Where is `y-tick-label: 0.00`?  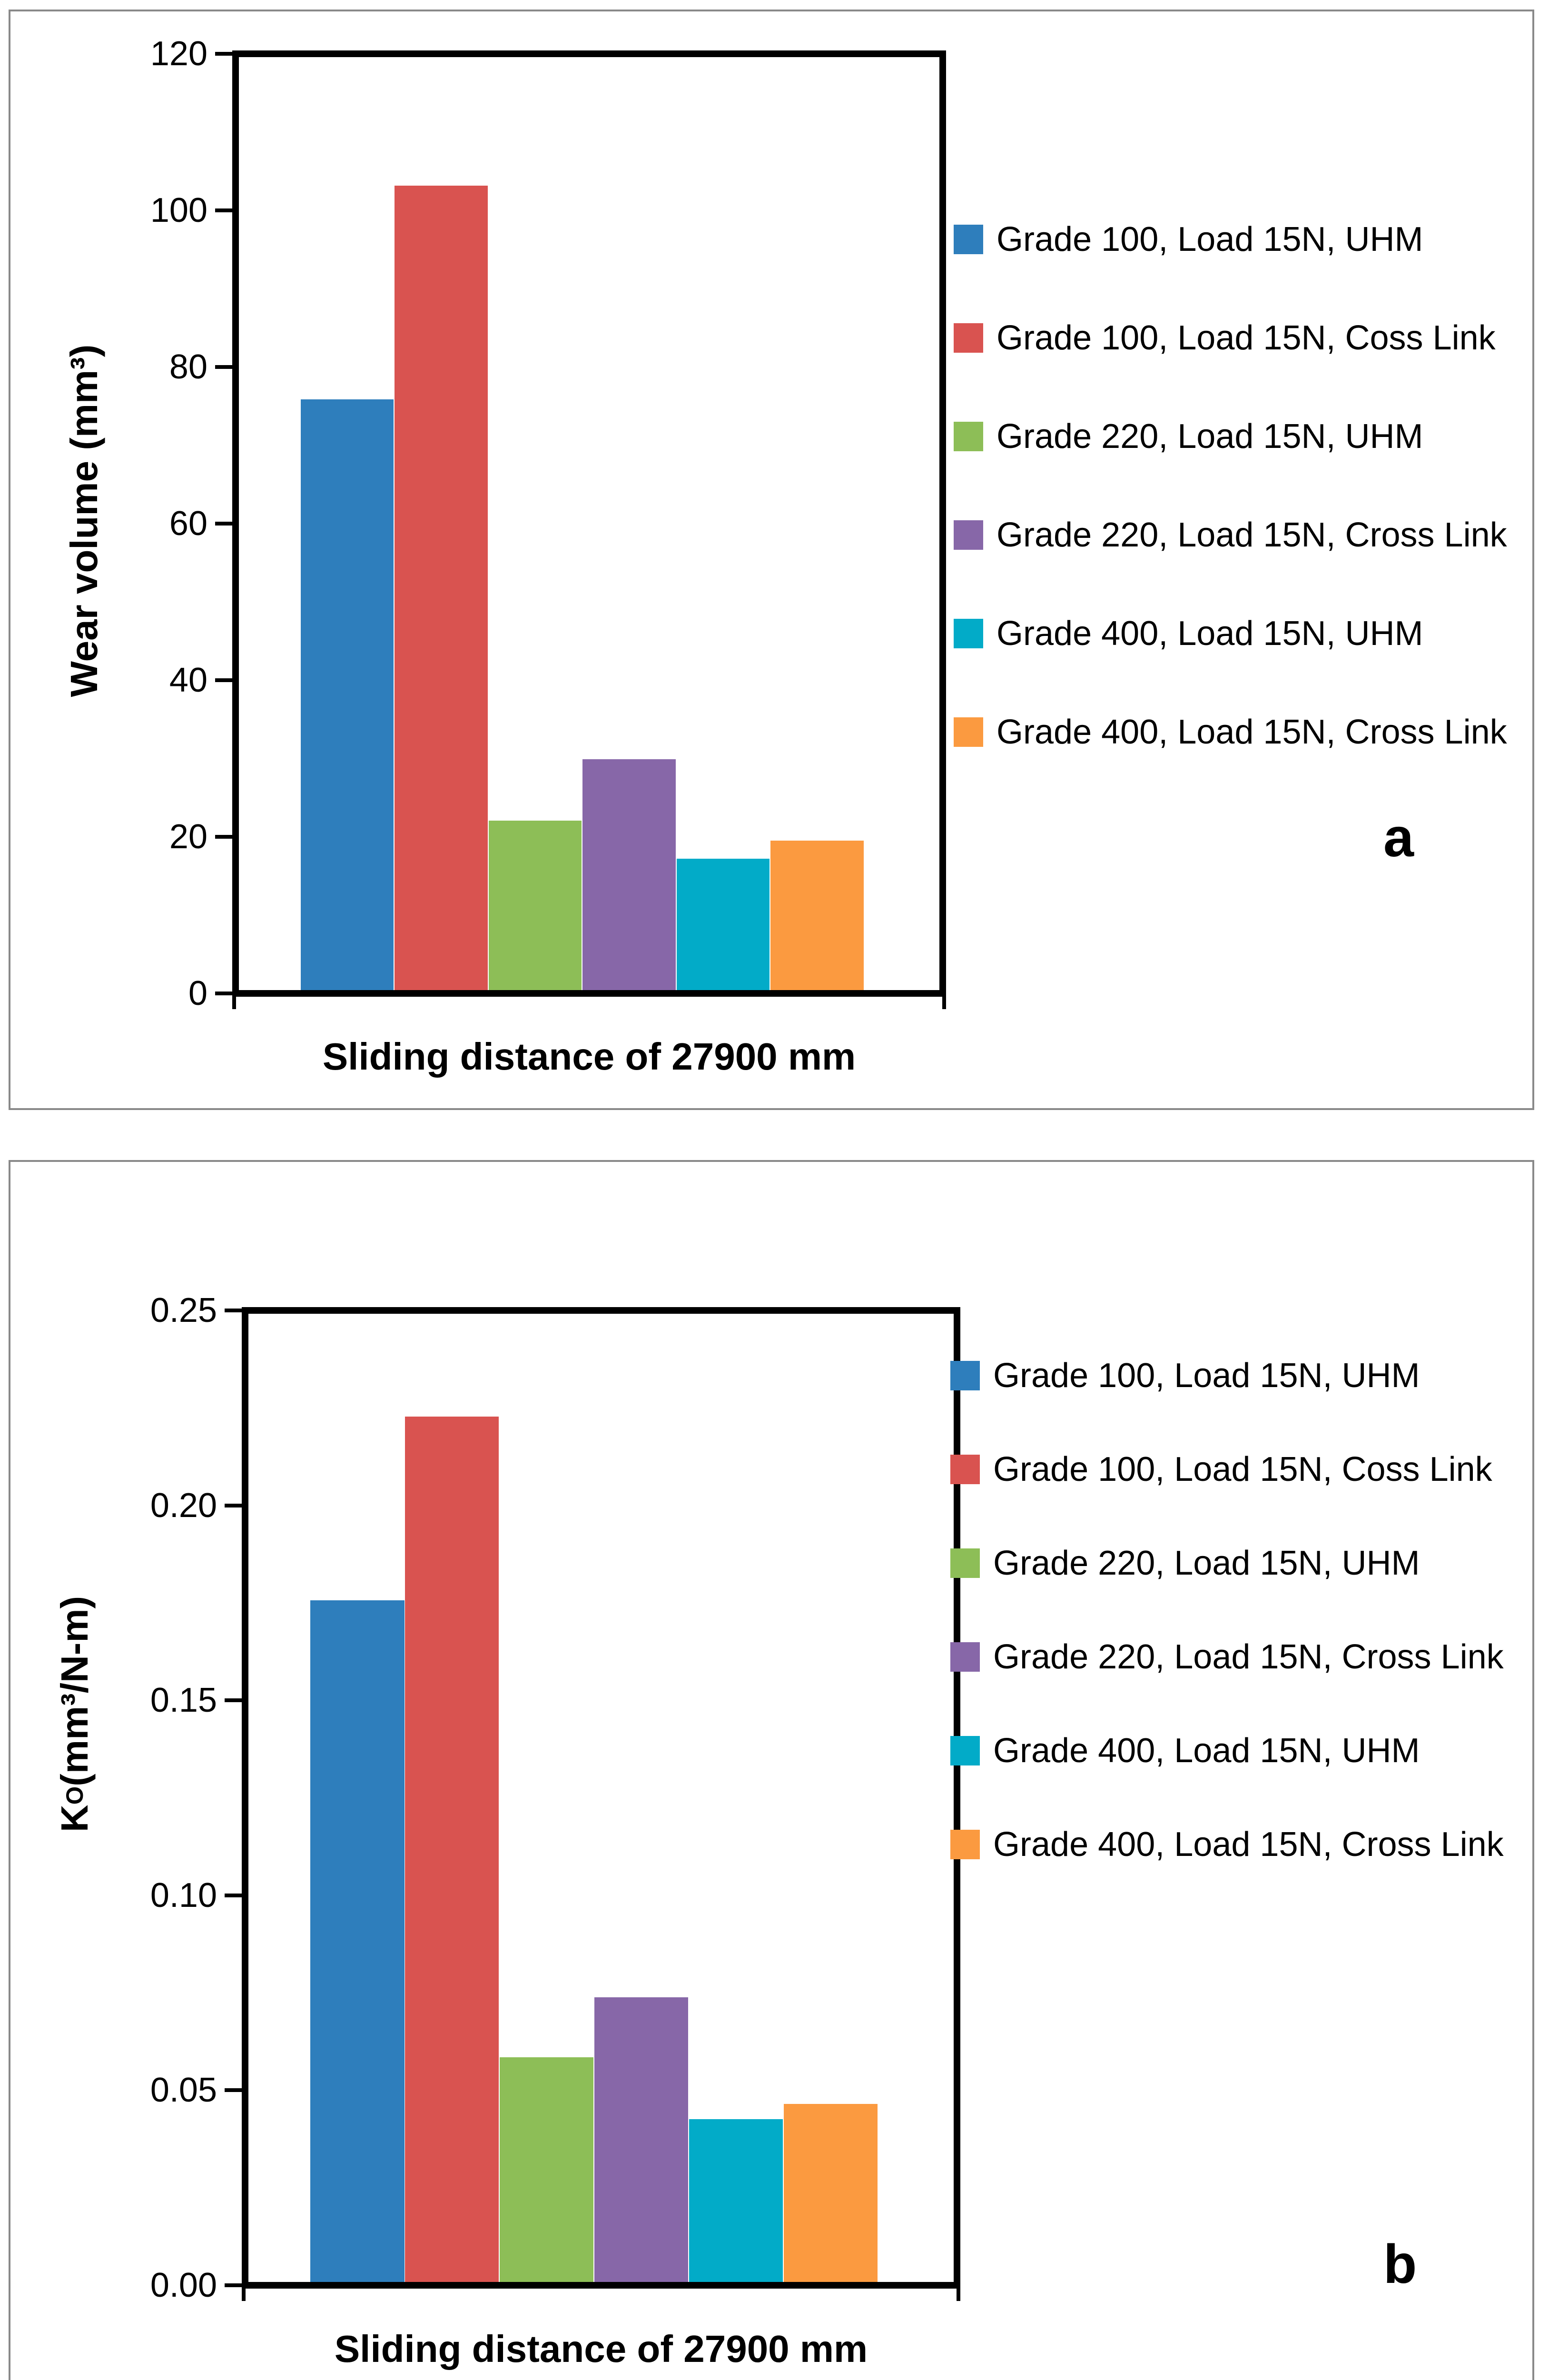 y-tick-label: 0.00 is located at coordinates (183, 2285).